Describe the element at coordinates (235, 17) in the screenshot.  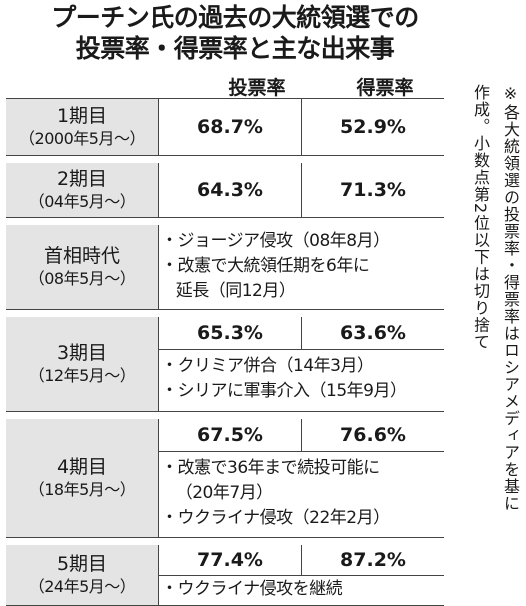
I see `title-line-1: プーチン氏の過去の大統領選での` at that location.